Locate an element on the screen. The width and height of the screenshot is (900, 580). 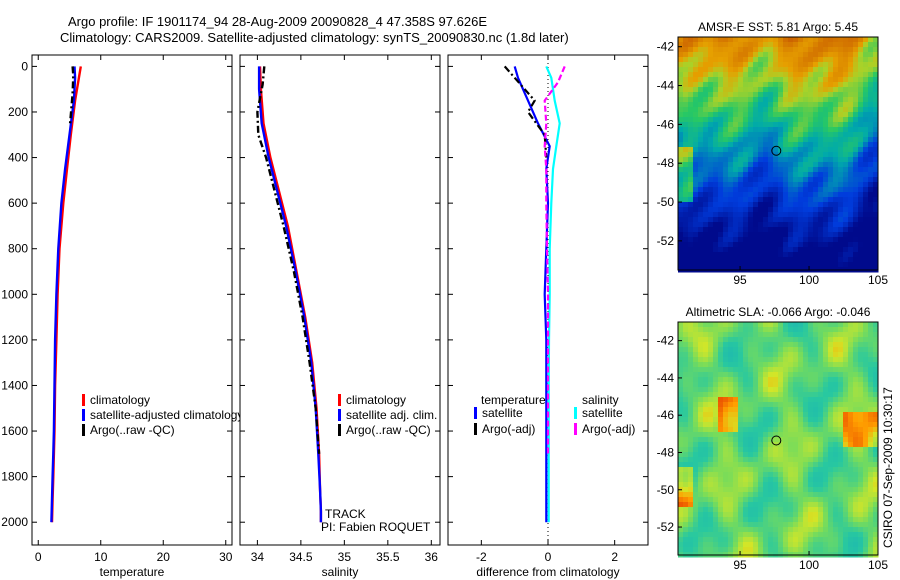
salinity-xtick-label: 35.5 is located at coordinates (388, 557).